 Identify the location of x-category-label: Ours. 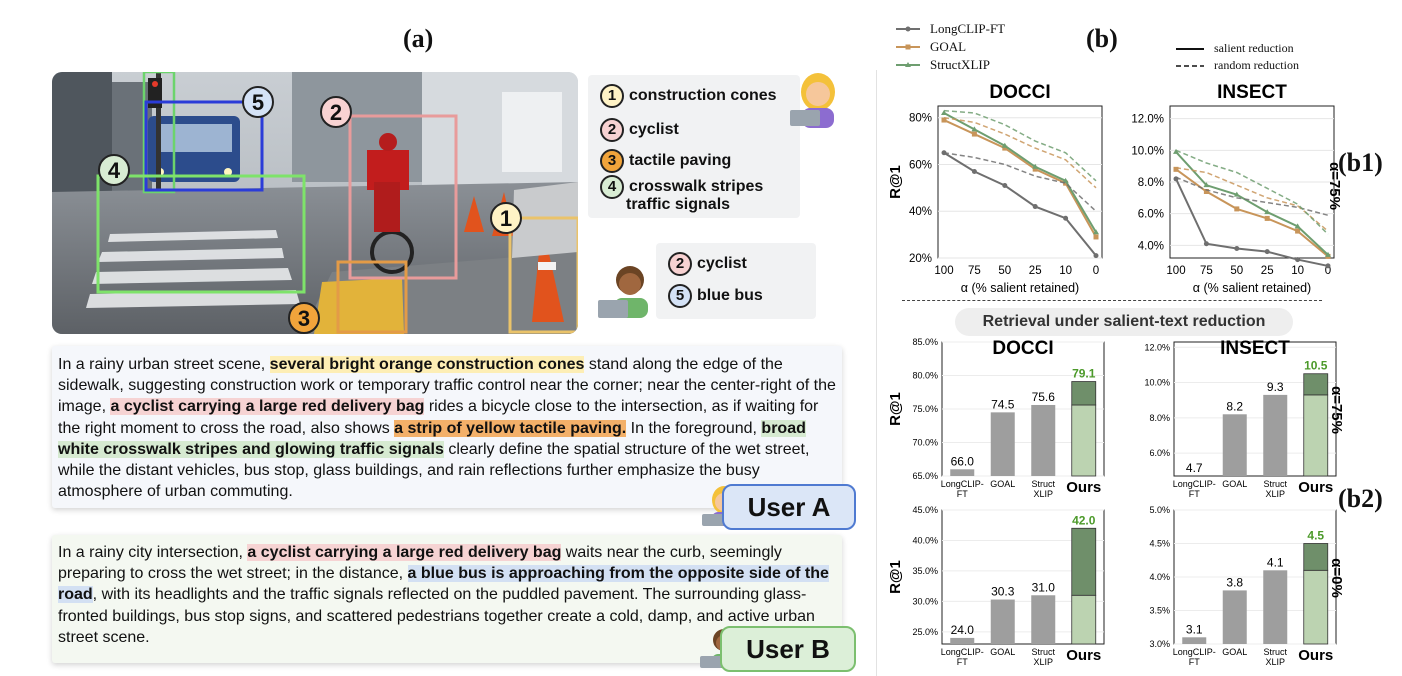
(1083, 487).